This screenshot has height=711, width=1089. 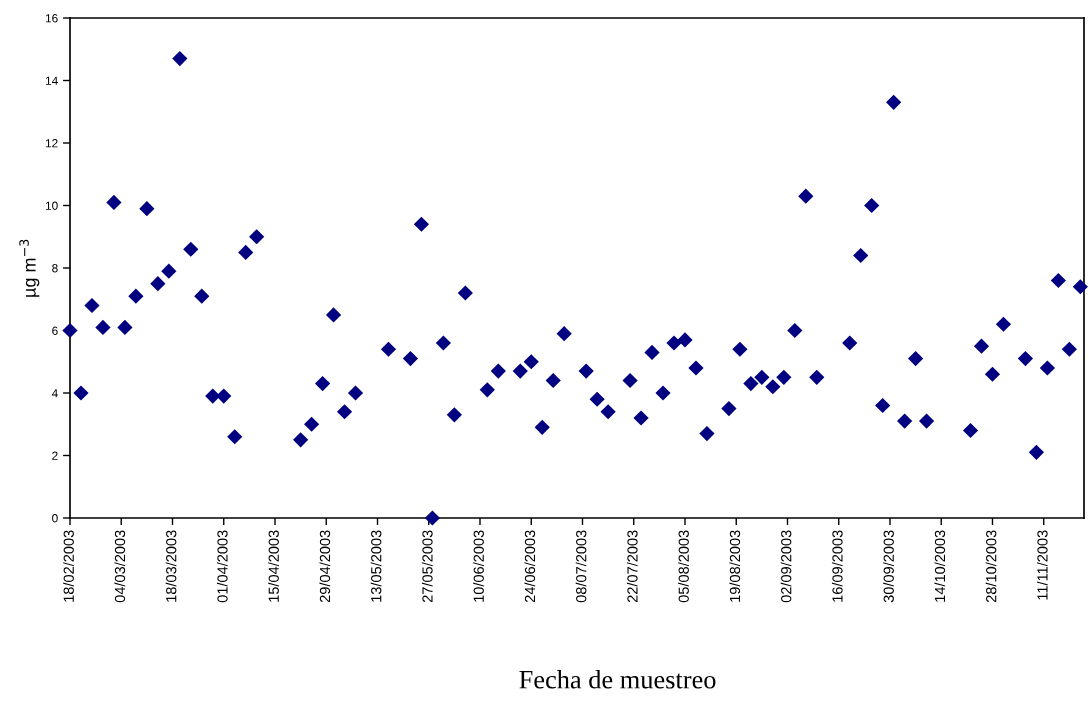 What do you see at coordinates (325, 566) in the screenshot?
I see `x-tick-label: 29/04/2003` at bounding box center [325, 566].